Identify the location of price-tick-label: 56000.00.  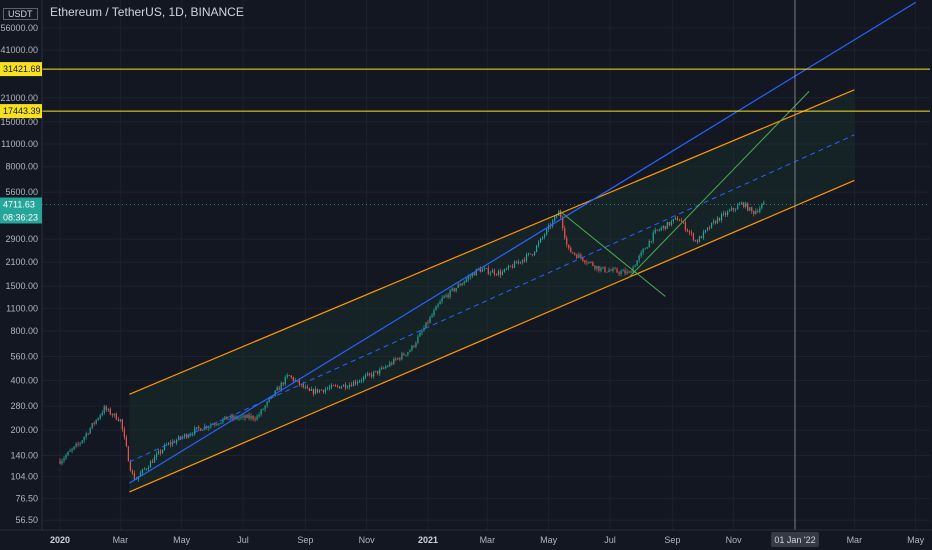
(19, 28).